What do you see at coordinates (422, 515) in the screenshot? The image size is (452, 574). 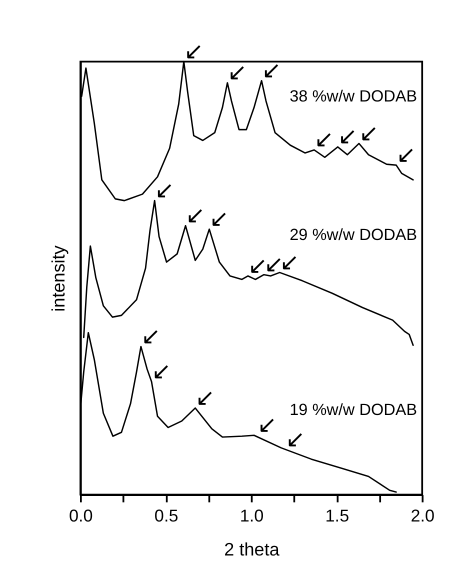 I see `x-tick-label: 2.0` at bounding box center [422, 515].